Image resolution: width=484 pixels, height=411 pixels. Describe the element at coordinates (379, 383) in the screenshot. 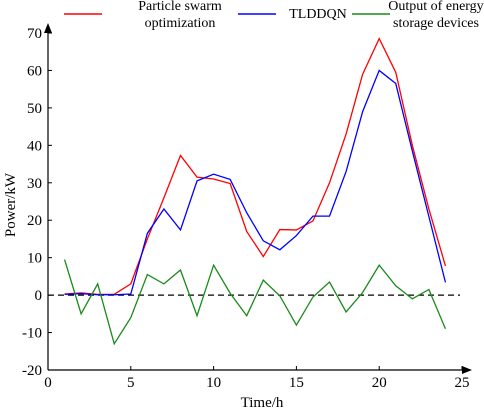

I see `x-tick-label: 20` at that location.